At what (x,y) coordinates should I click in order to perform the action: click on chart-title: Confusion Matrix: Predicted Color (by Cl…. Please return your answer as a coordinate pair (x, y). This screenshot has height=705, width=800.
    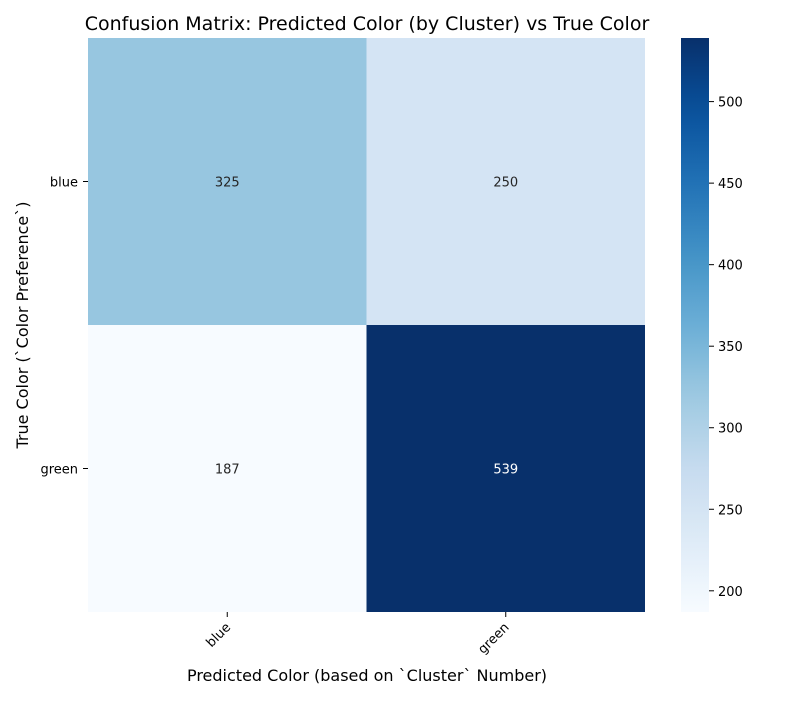
    Looking at the image, I should click on (367, 24).